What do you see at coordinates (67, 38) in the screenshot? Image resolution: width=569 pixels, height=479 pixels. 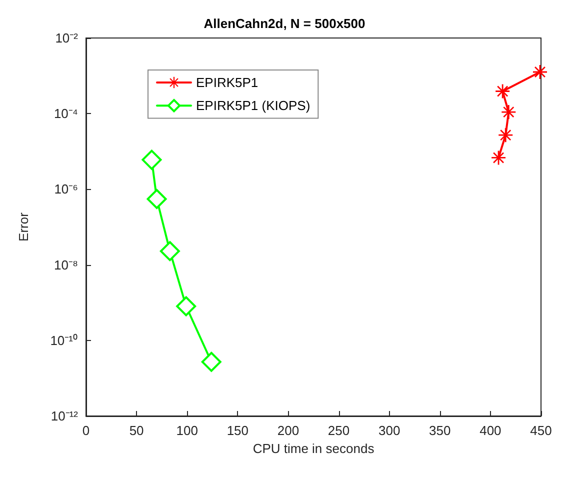 I see `y-tick-label: 10⁻²` at bounding box center [67, 38].